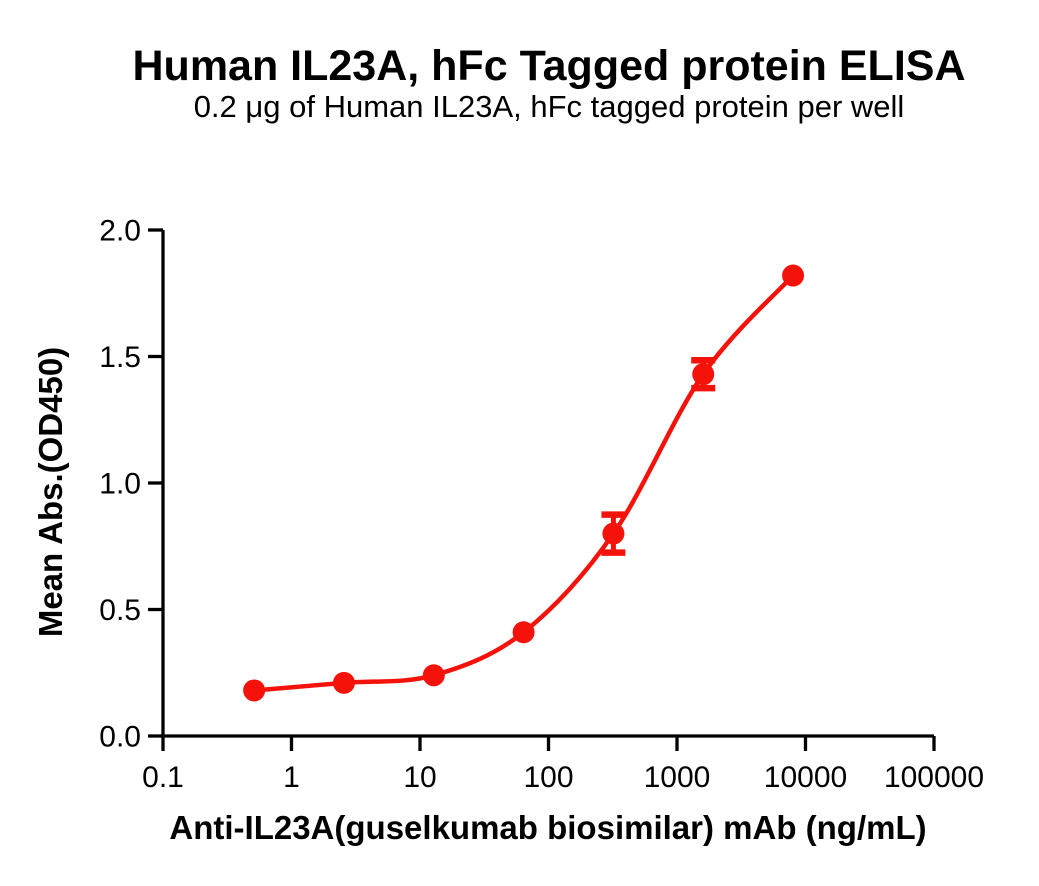 The height and width of the screenshot is (886, 1039). What do you see at coordinates (934, 777) in the screenshot?
I see `x-tick-label: 100000` at bounding box center [934, 777].